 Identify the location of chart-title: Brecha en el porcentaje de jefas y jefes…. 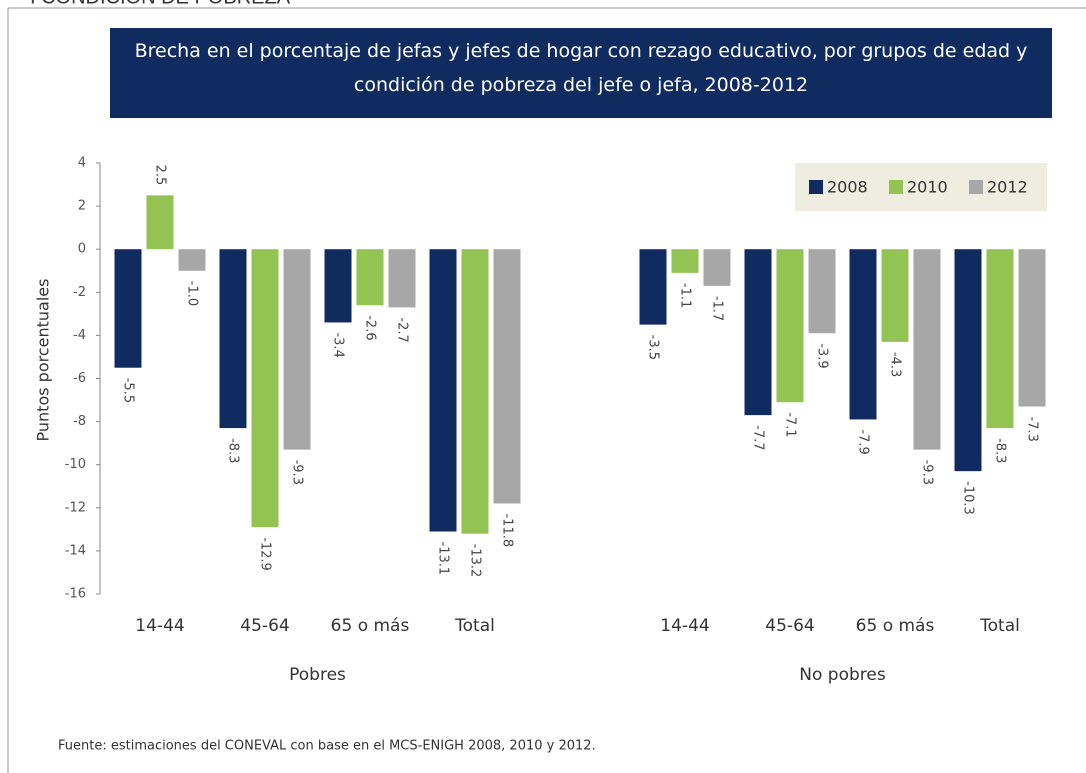
(581, 68).